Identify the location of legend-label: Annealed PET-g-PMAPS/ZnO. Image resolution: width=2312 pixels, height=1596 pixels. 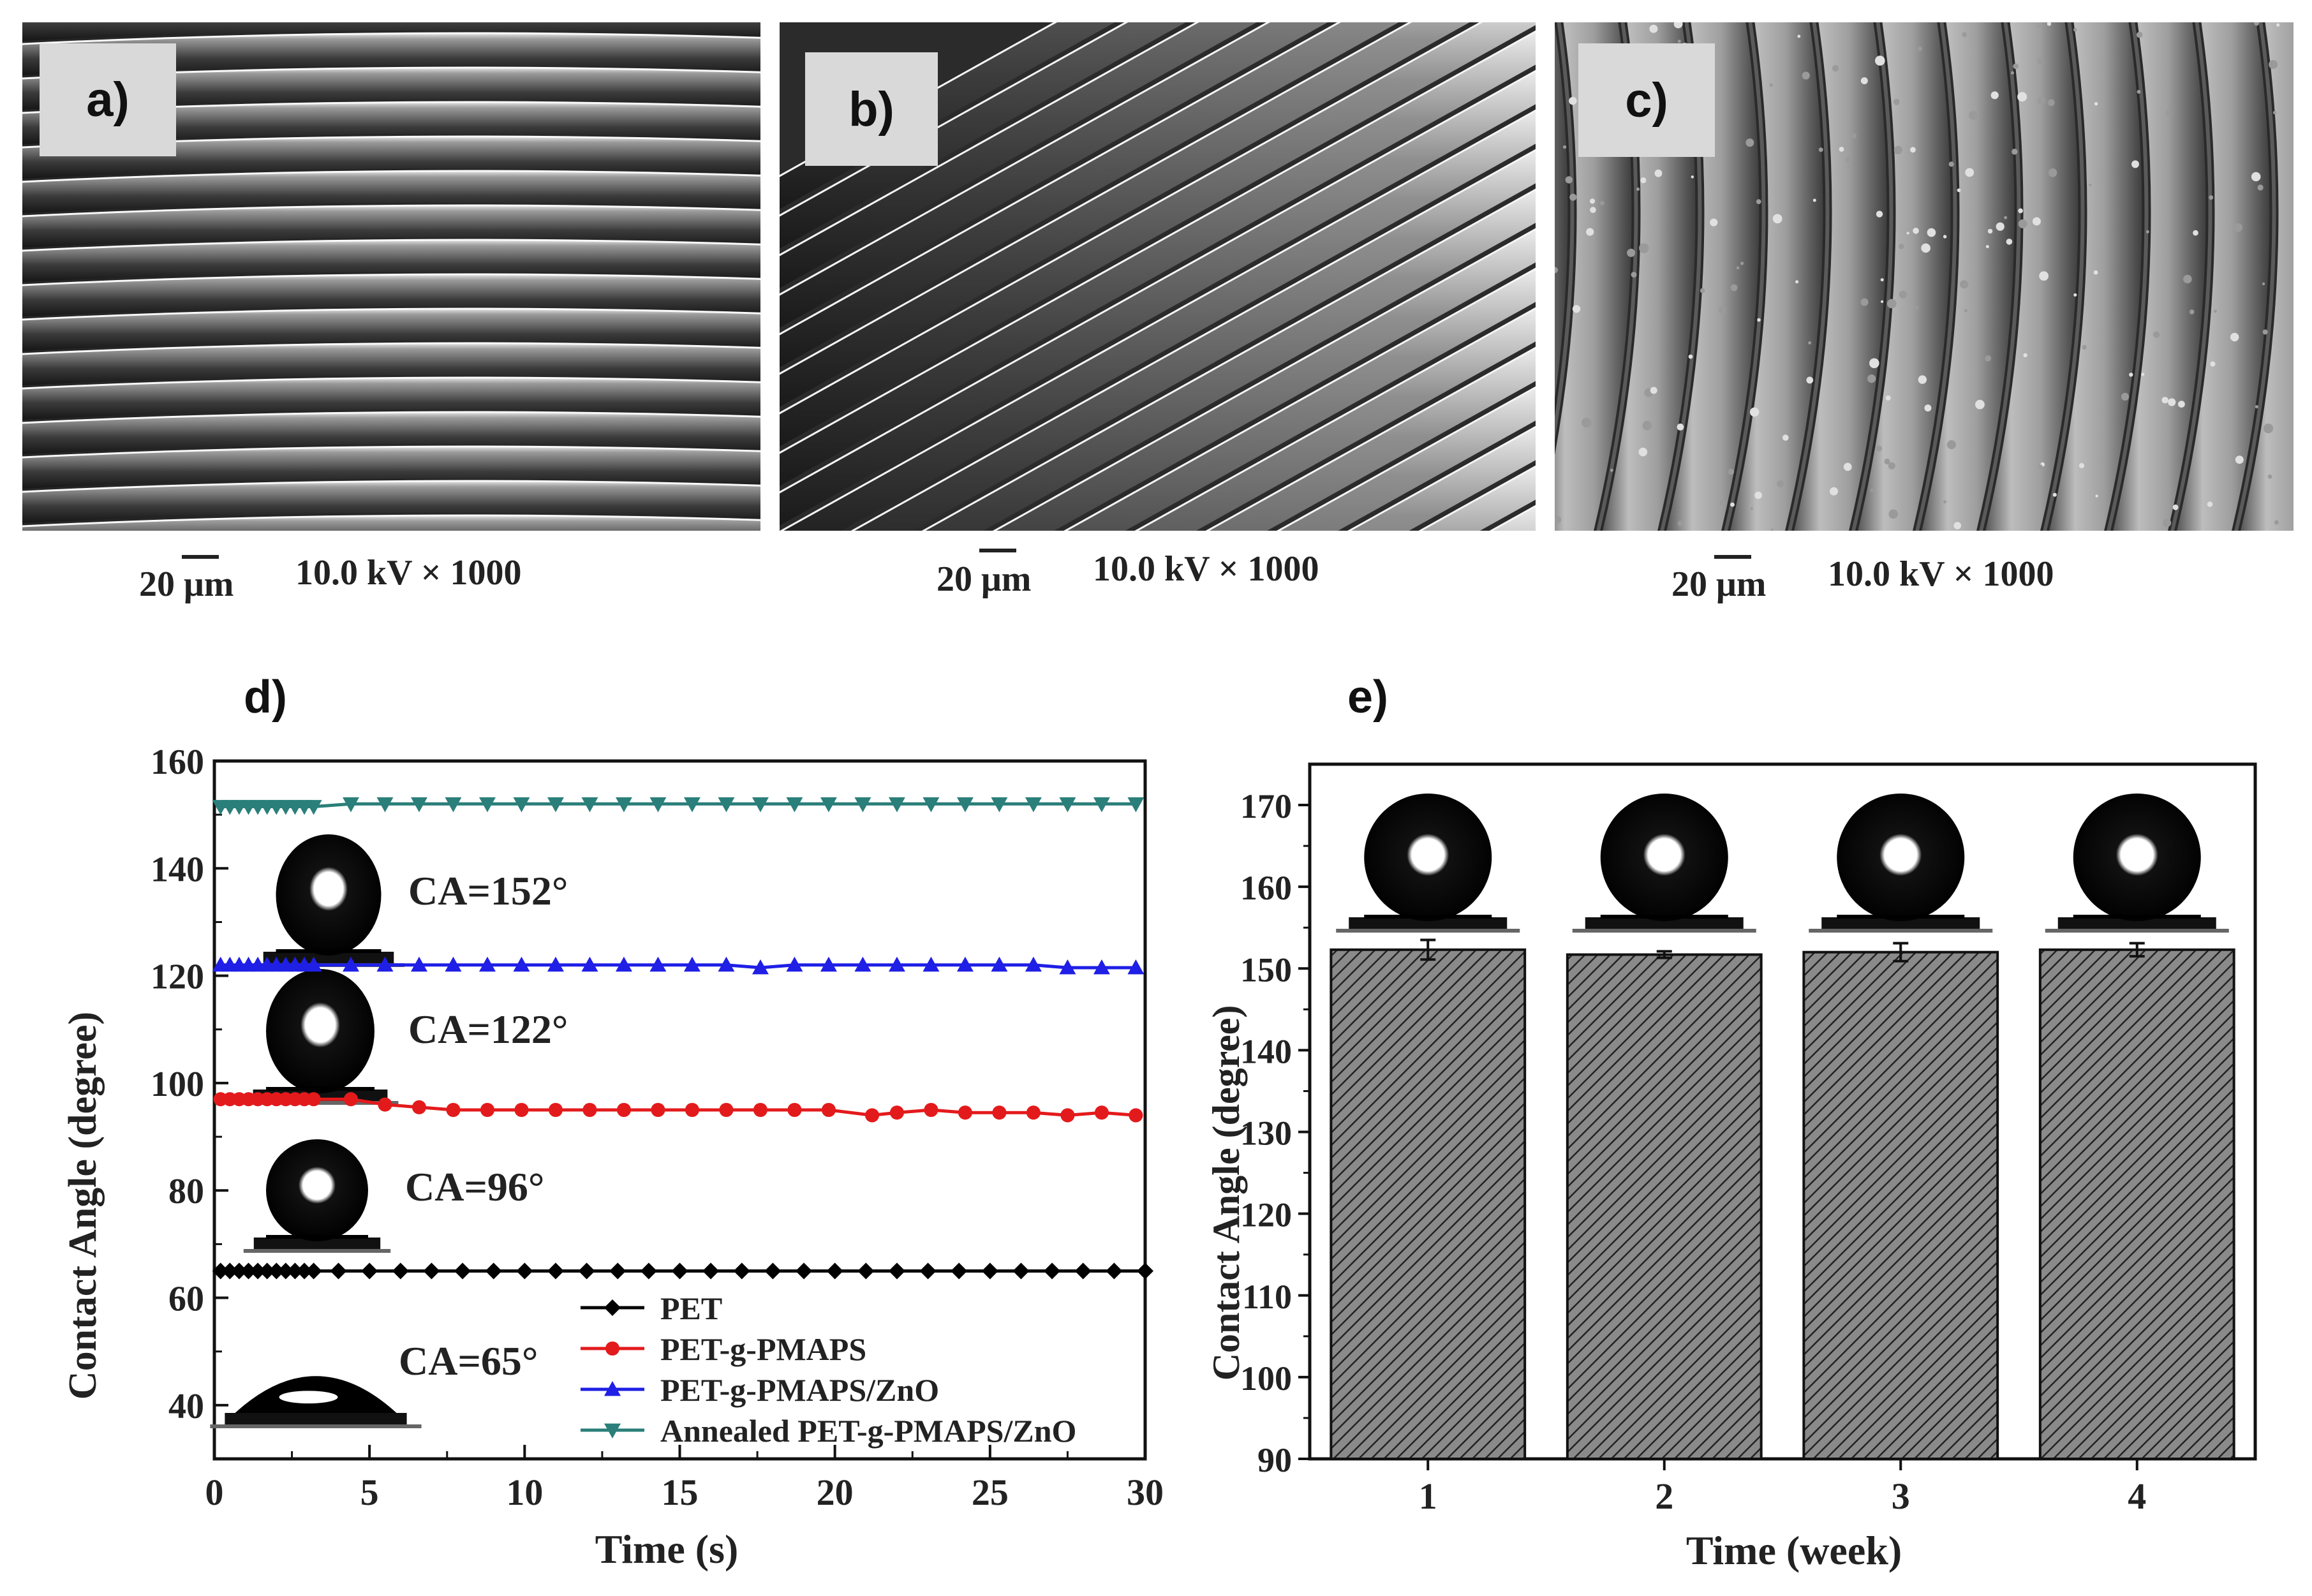
(868, 1431).